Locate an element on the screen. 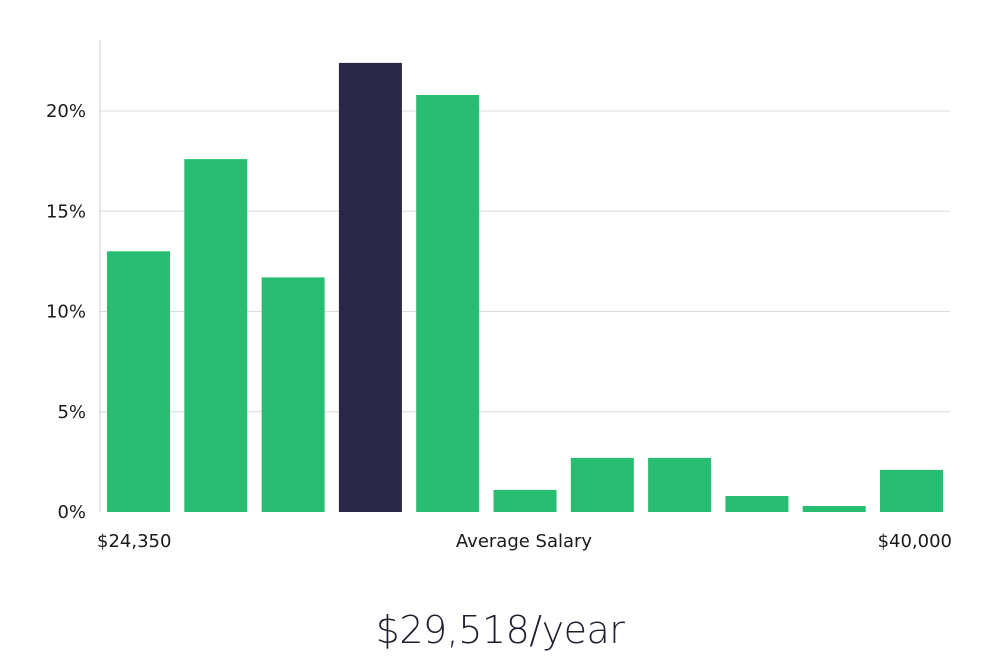 The height and width of the screenshot is (660, 1000). x-label-min: $24,350 is located at coordinates (134, 541).